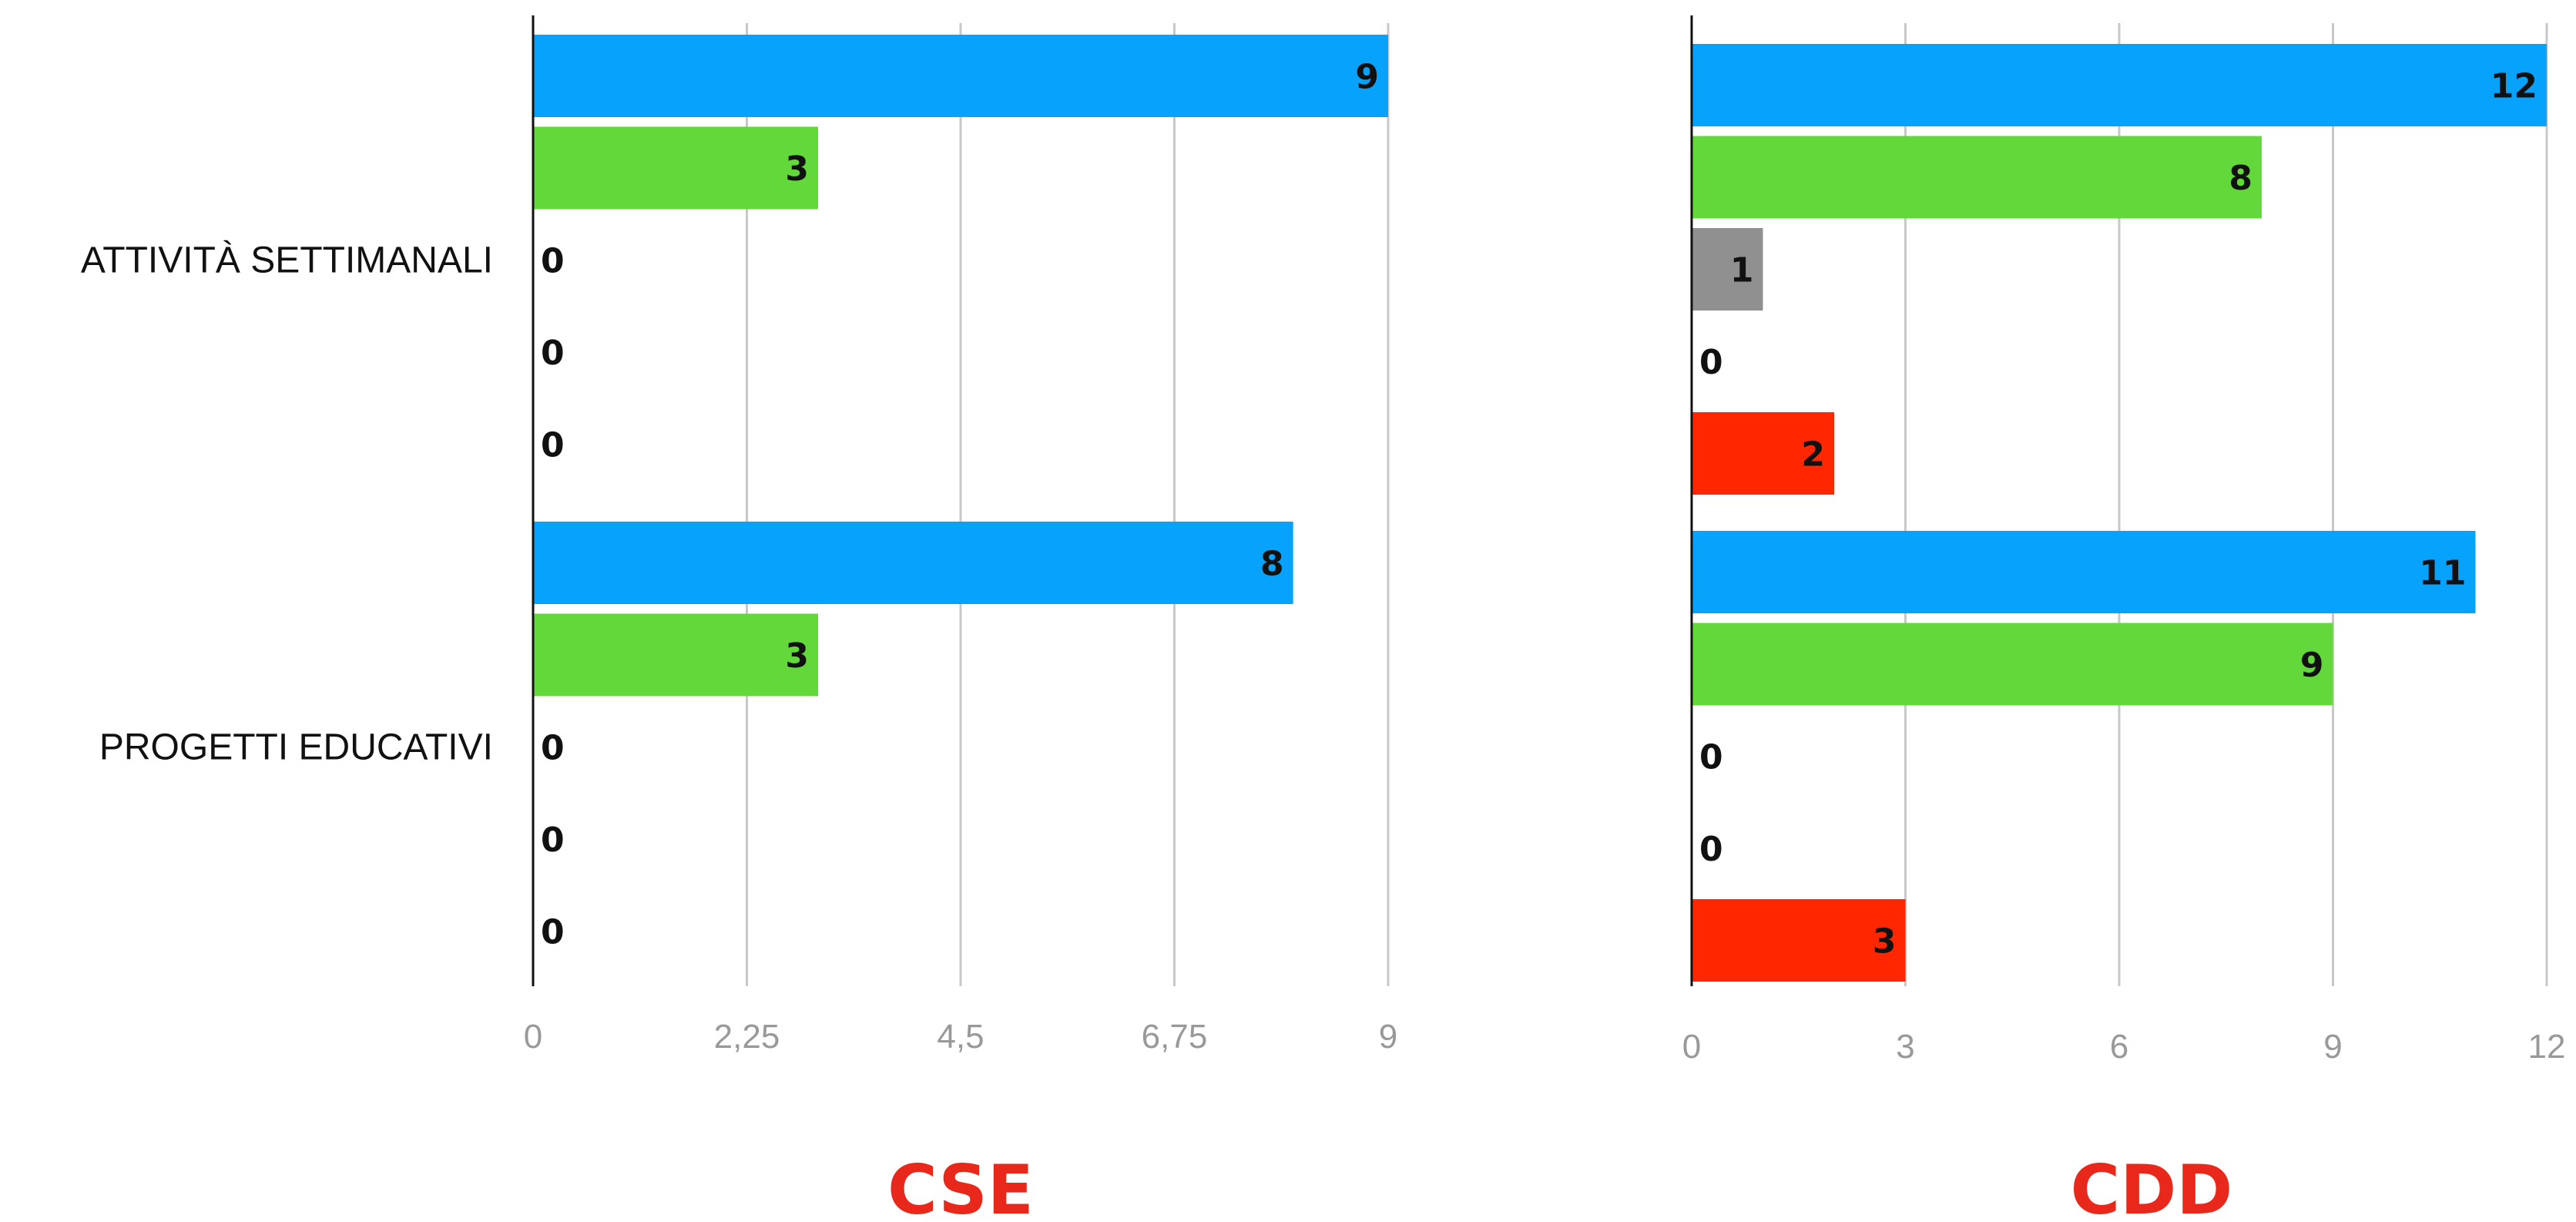 The image size is (2576, 1222). I want to click on cdd-tick-label: 12, so click(2547, 1047).